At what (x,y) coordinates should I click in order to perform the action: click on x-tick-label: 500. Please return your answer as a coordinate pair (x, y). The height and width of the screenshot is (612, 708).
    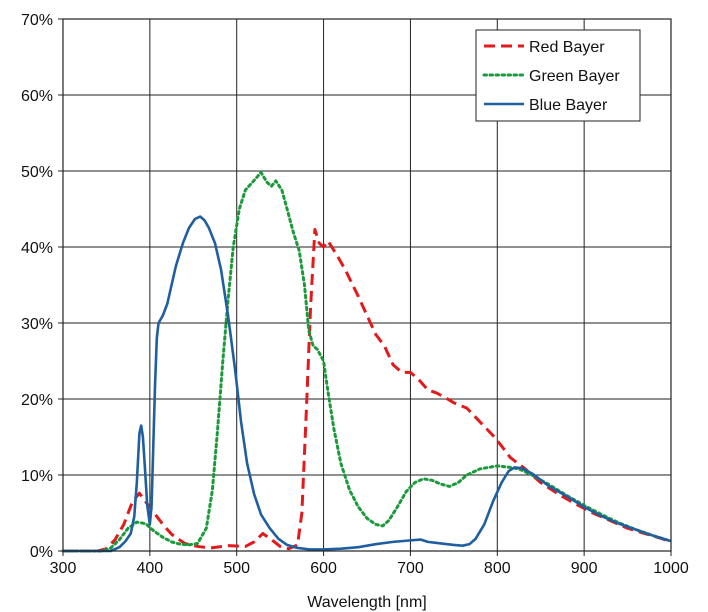
    Looking at the image, I should click on (236, 568).